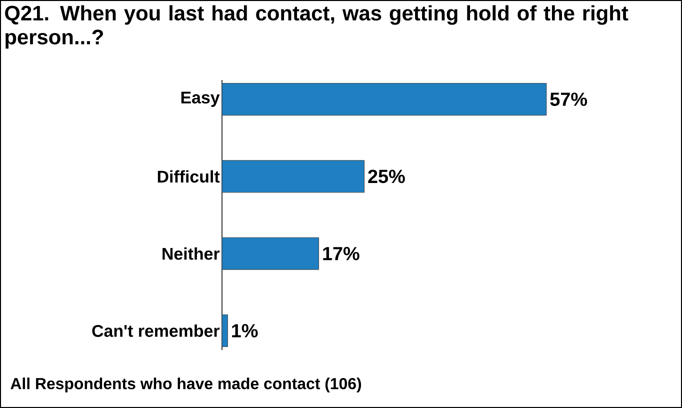 Image resolution: width=682 pixels, height=408 pixels. What do you see at coordinates (341, 253) in the screenshot?
I see `data-label: 17%` at bounding box center [341, 253].